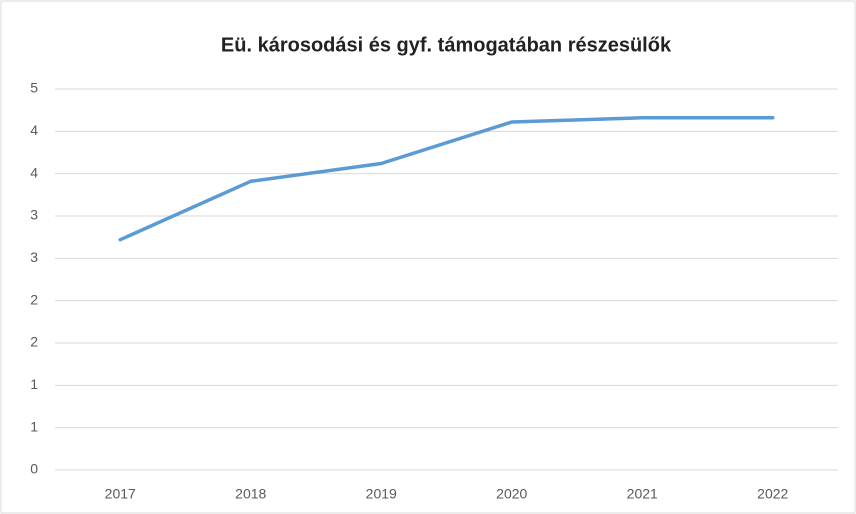  What do you see at coordinates (34, 88) in the screenshot?
I see `y-tick-label: 5` at bounding box center [34, 88].